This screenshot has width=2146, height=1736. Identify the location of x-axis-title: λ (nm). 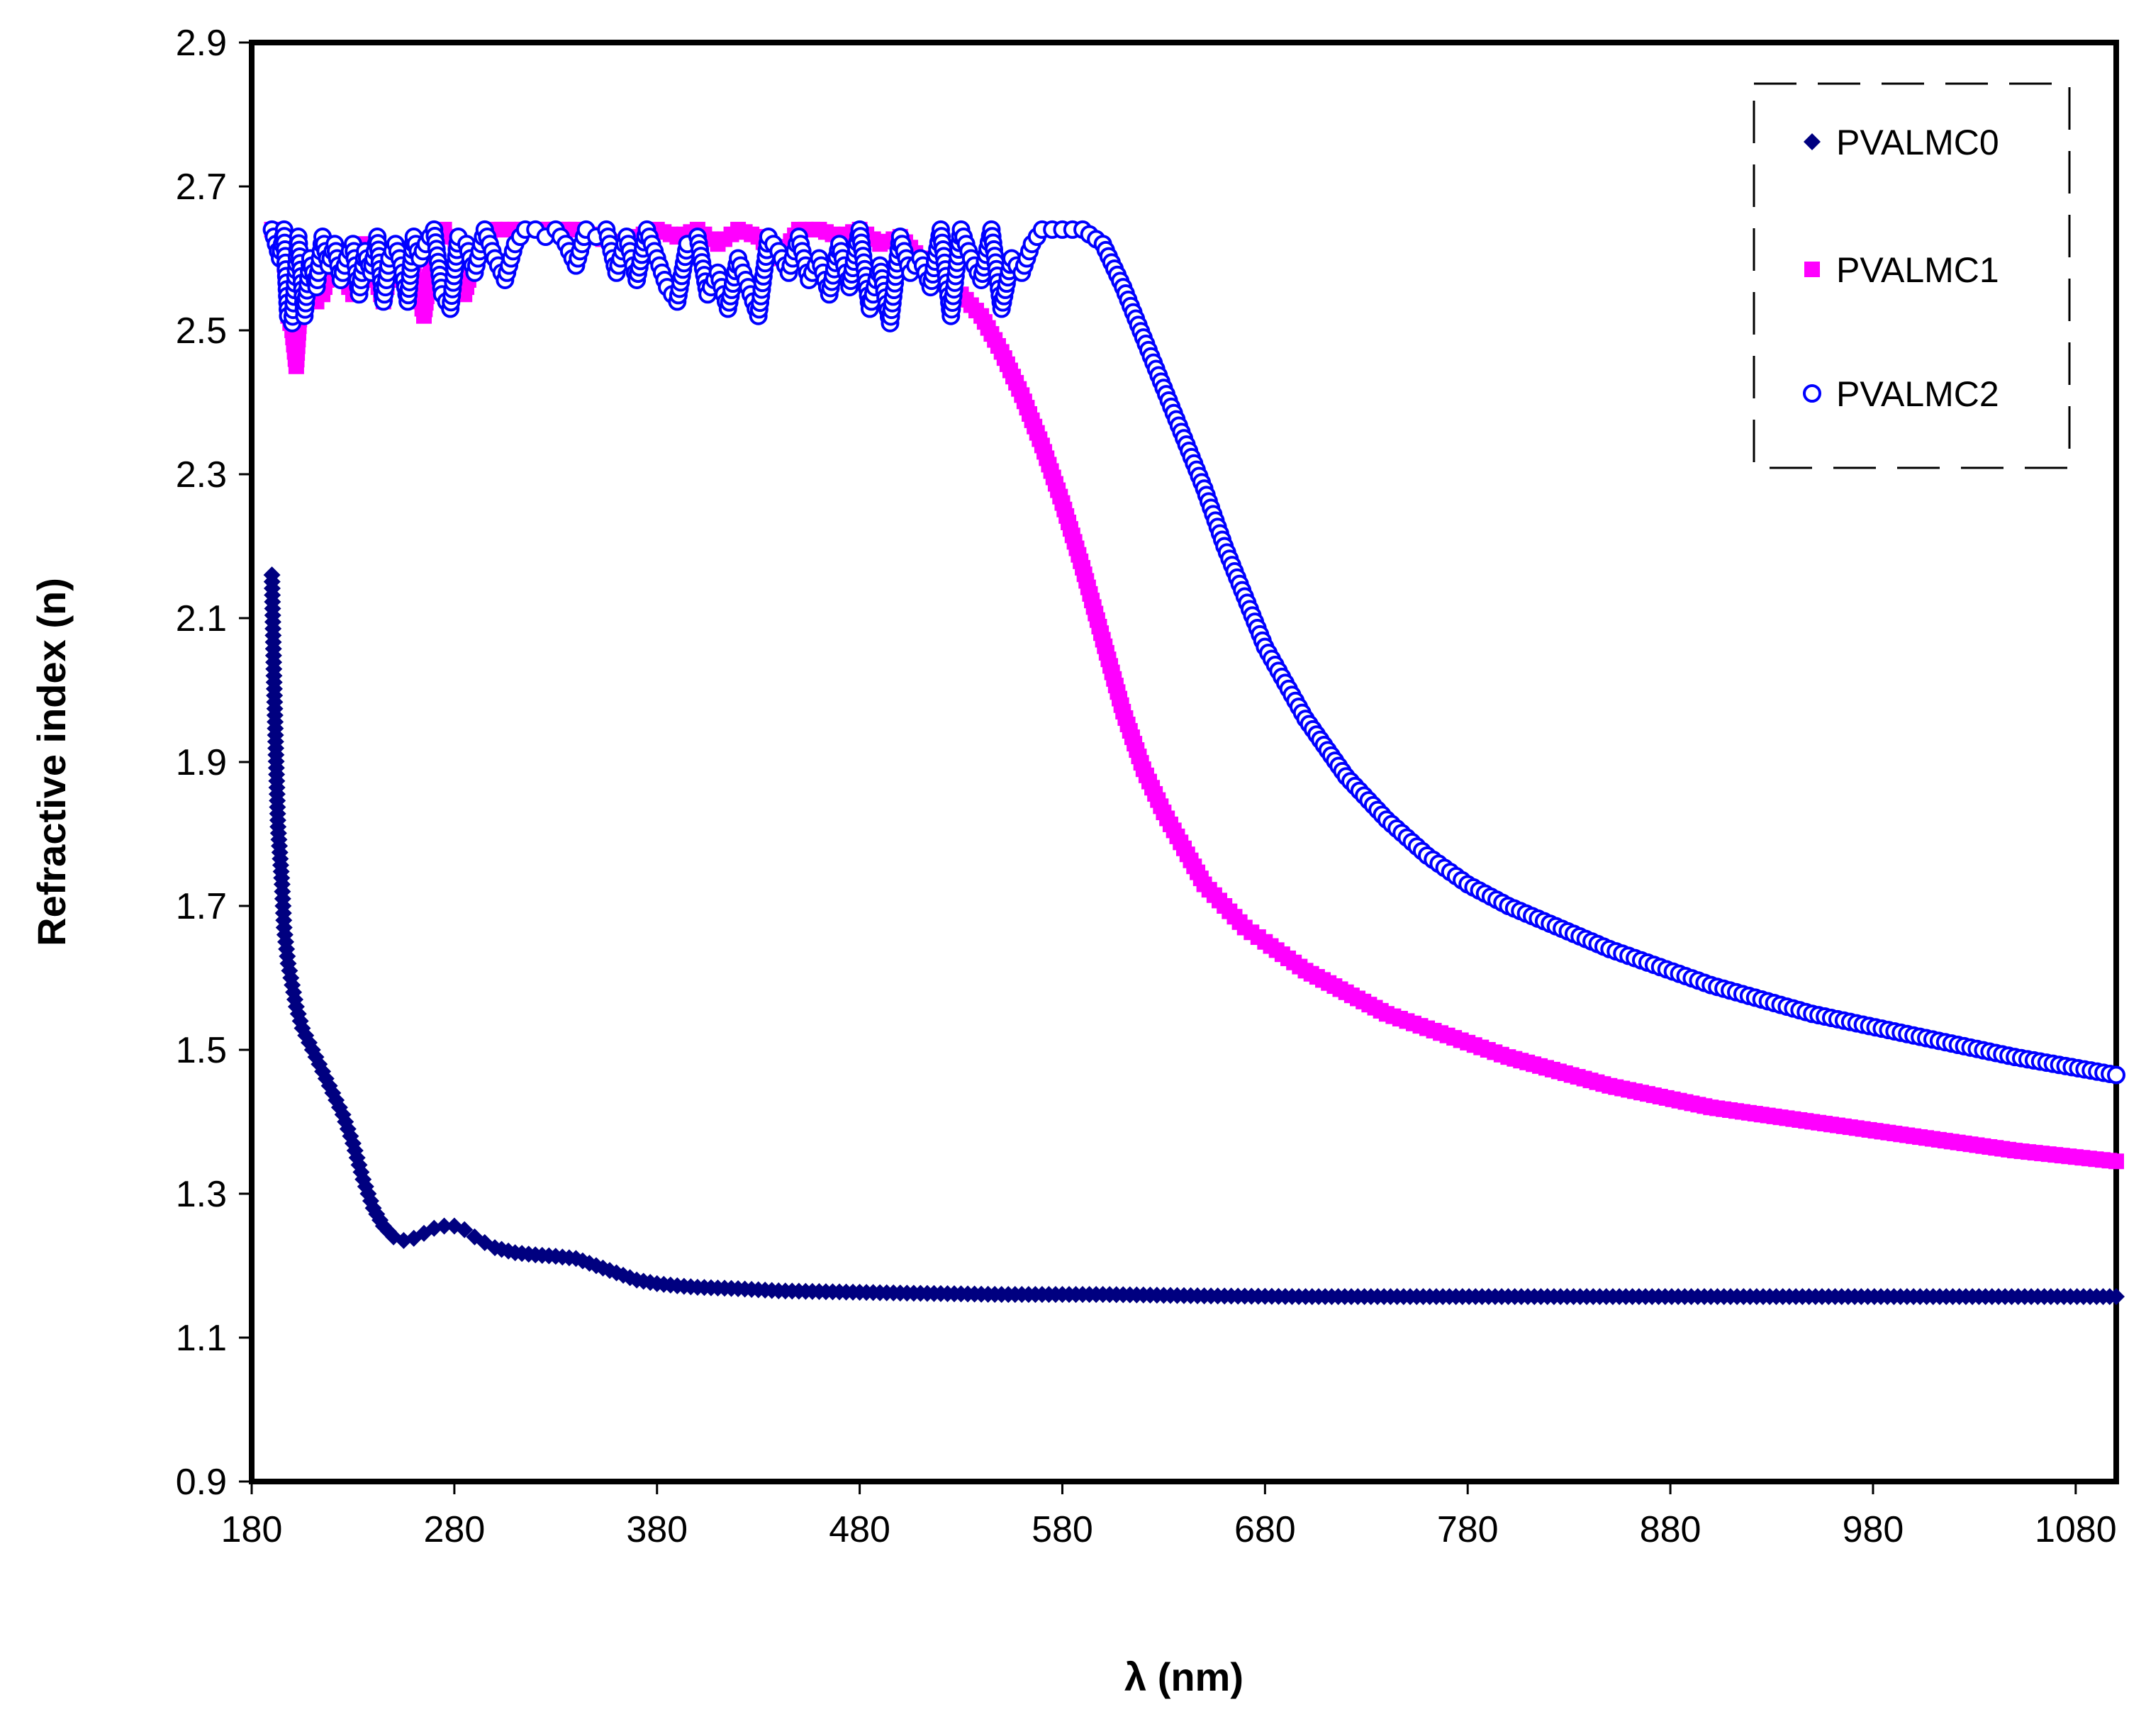
(1184, 1676).